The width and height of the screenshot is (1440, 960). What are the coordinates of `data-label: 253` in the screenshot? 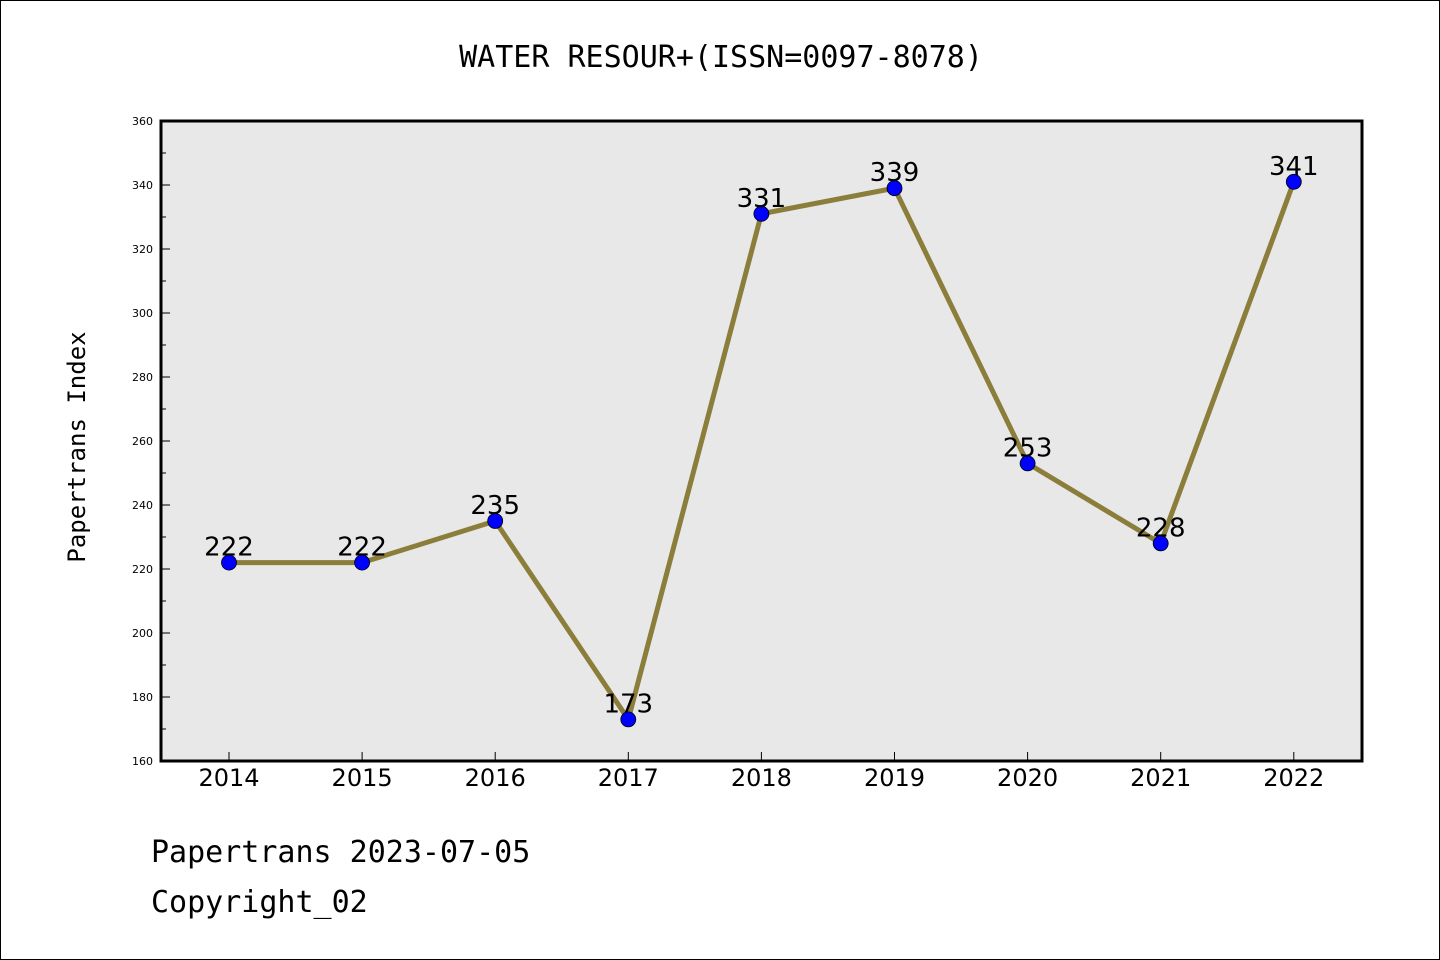 It's located at (1028, 448).